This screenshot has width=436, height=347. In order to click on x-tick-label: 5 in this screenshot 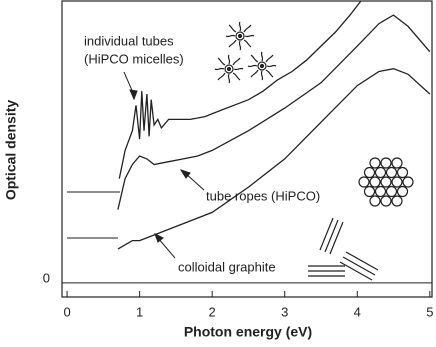, I will do `click(429, 311)`.